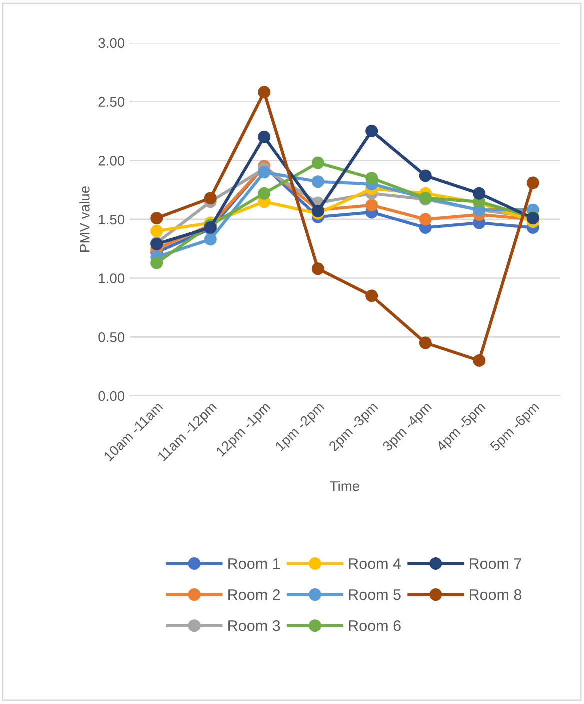 The width and height of the screenshot is (584, 704). What do you see at coordinates (375, 595) in the screenshot?
I see `legend-label: Room 5` at bounding box center [375, 595].